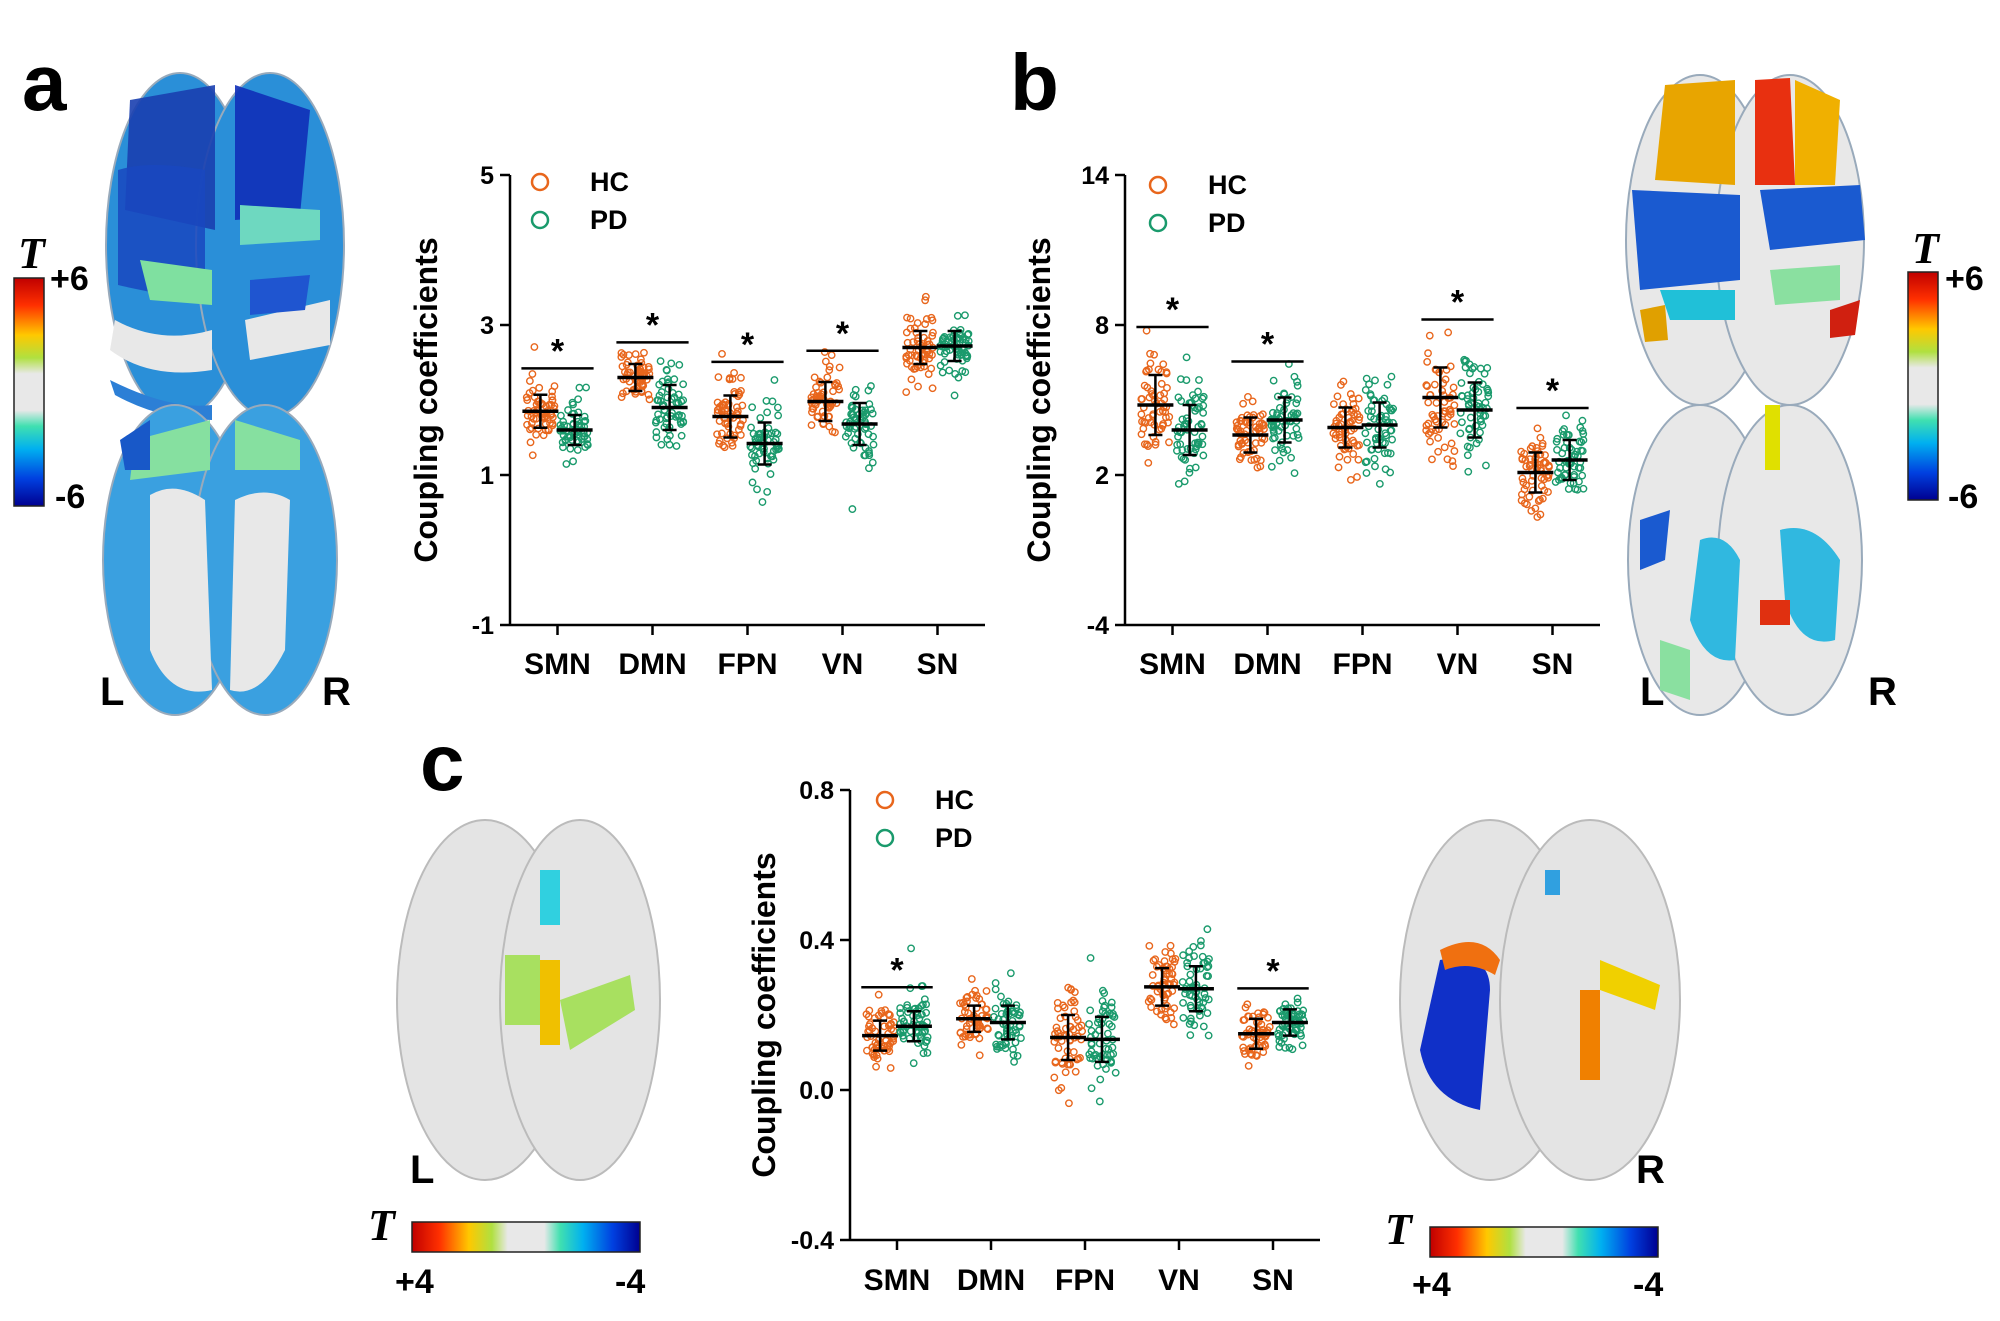 Image resolution: width=2000 pixels, height=1321 pixels. What do you see at coordinates (885, 800) in the screenshot?
I see `legend-marker-hc` at bounding box center [885, 800].